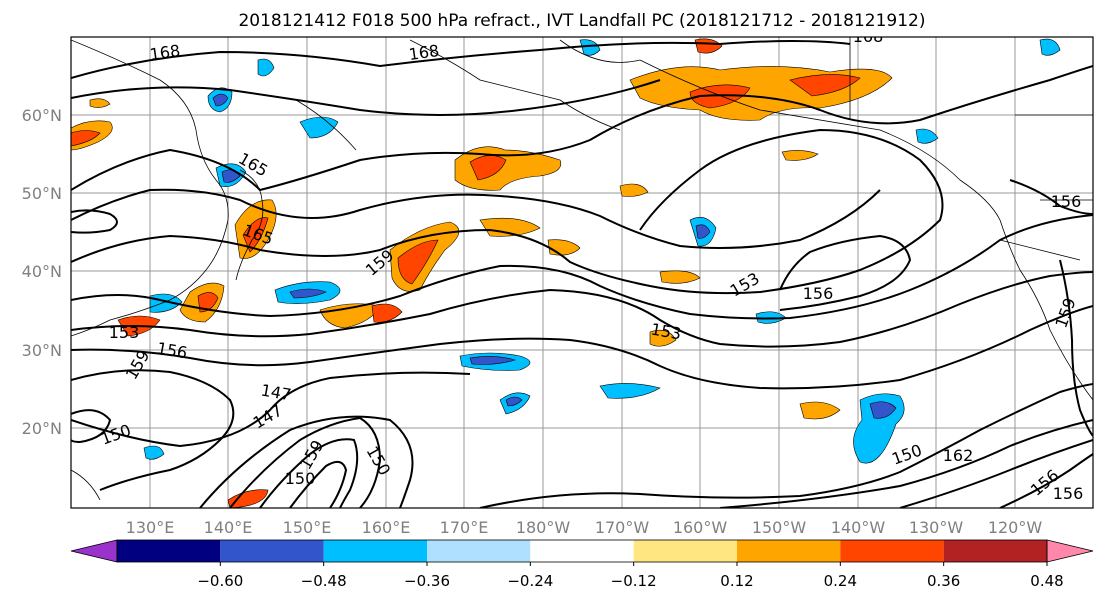 The width and height of the screenshot is (1105, 601). I want to click on colorbar-segments, so click(582, 551).